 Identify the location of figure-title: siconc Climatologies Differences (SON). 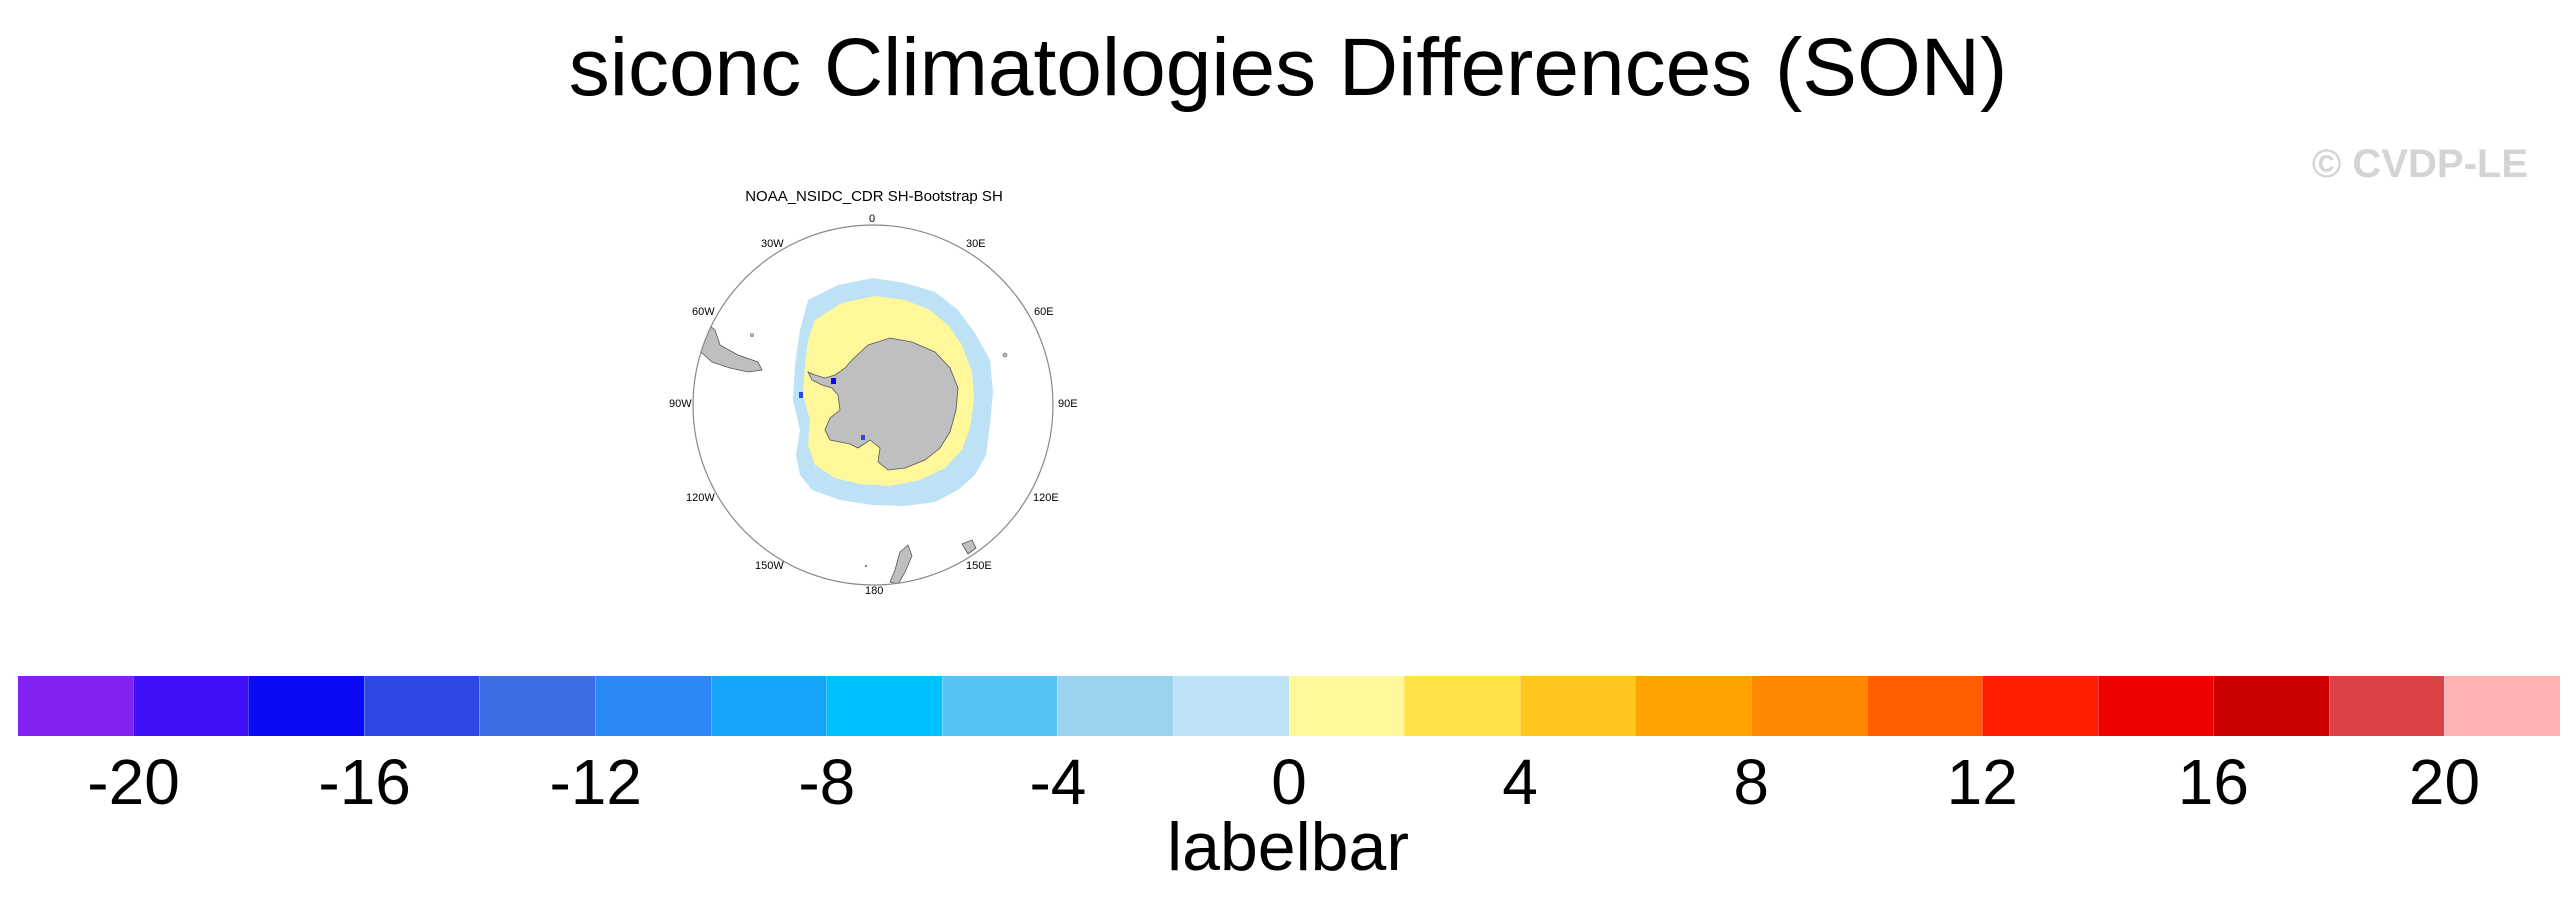
(1288, 67).